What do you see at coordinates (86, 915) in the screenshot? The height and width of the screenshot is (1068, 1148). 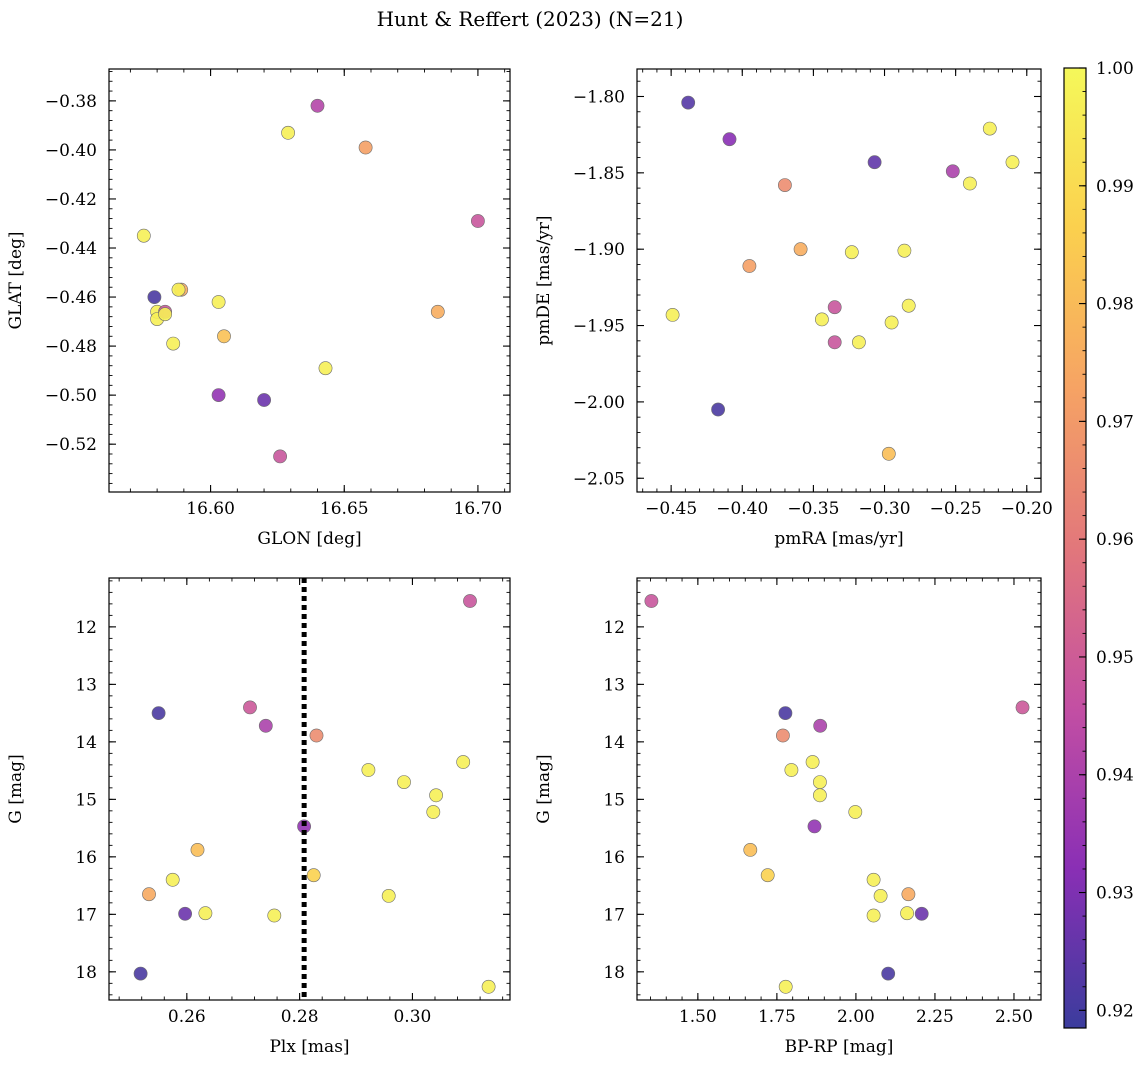 I see `y-tick-label: 17` at bounding box center [86, 915].